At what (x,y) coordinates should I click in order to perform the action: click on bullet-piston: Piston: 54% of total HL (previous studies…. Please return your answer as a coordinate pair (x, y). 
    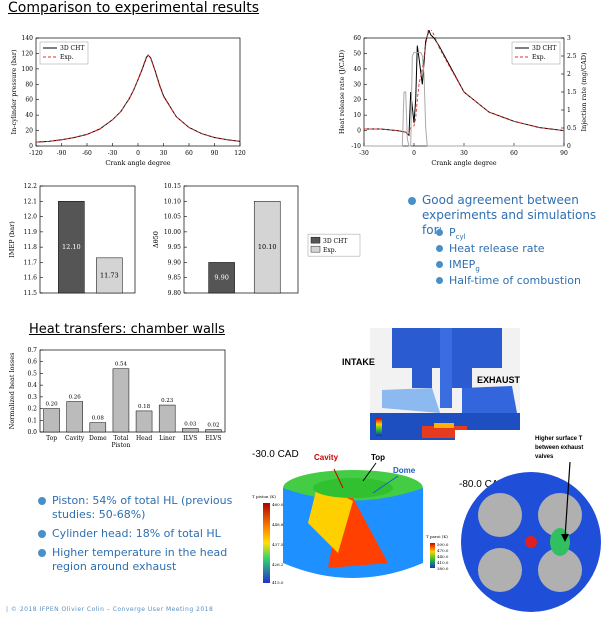
    Looking at the image, I should click on (135, 508).